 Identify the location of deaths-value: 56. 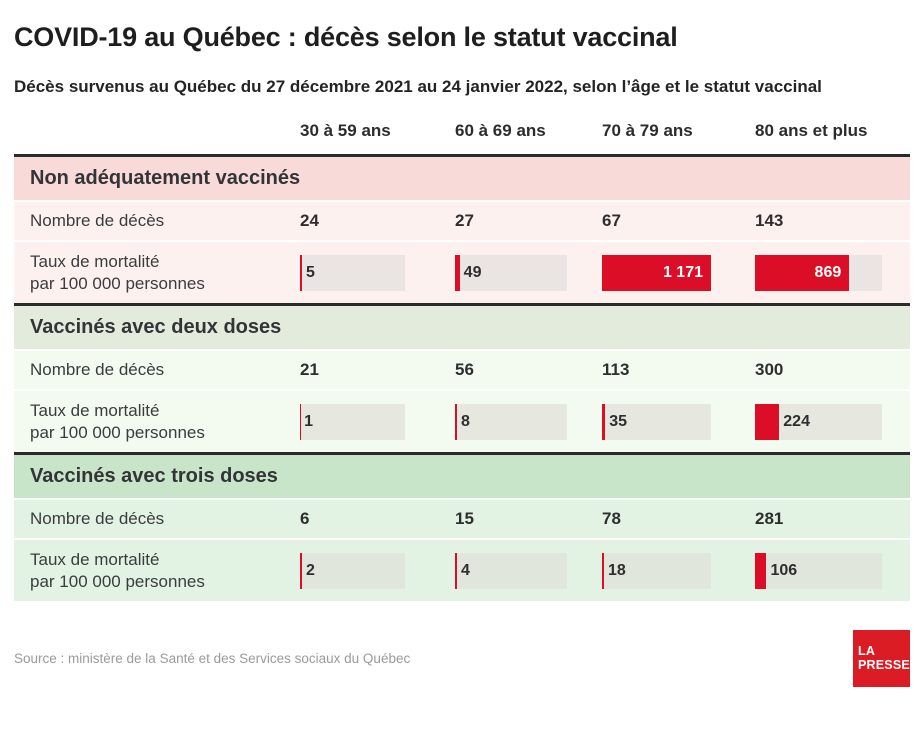
(464, 369).